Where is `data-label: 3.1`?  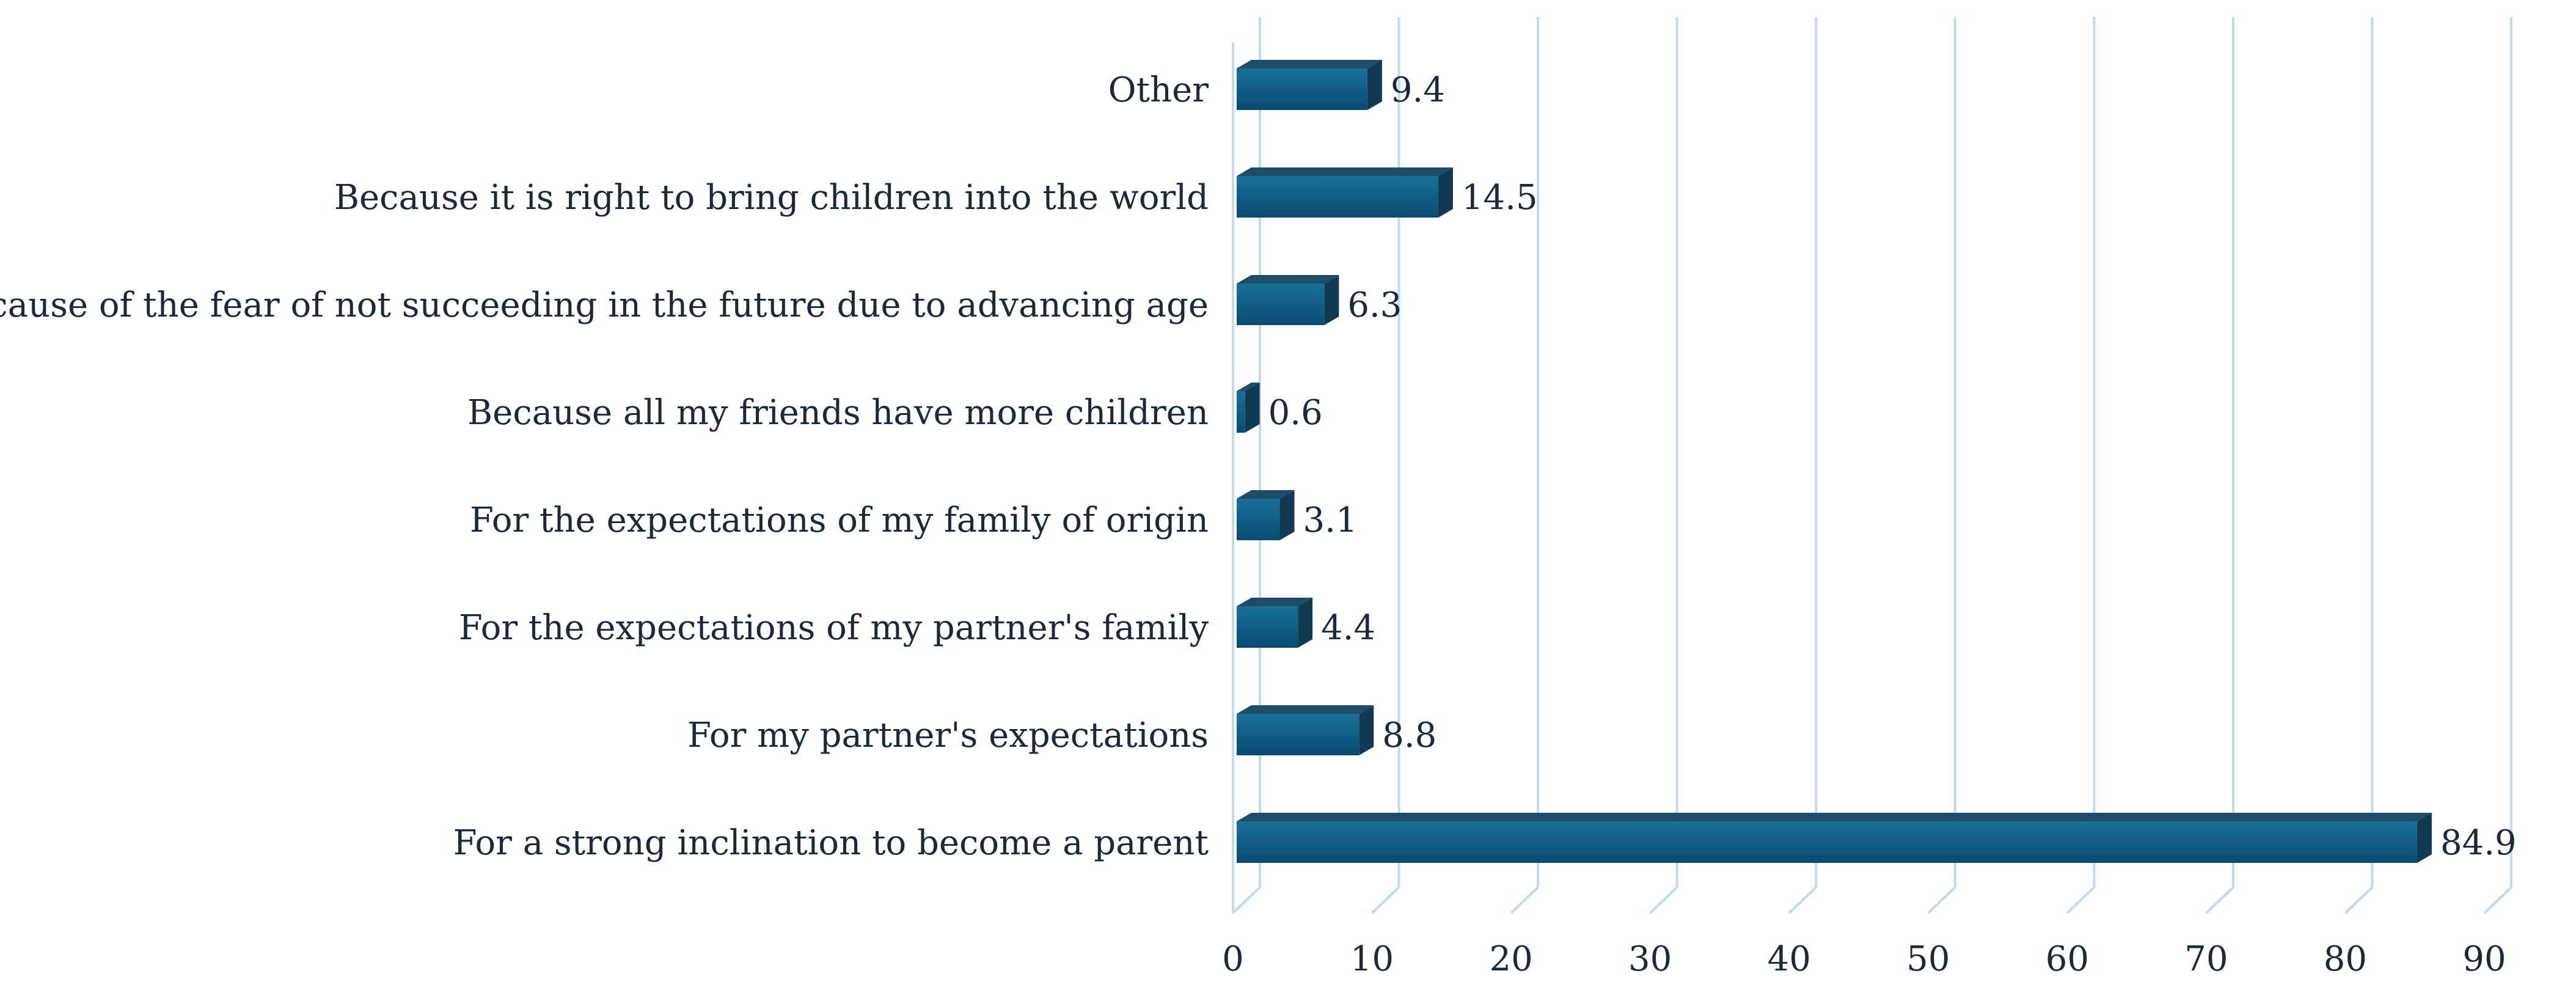
data-label: 3.1 is located at coordinates (1330, 520).